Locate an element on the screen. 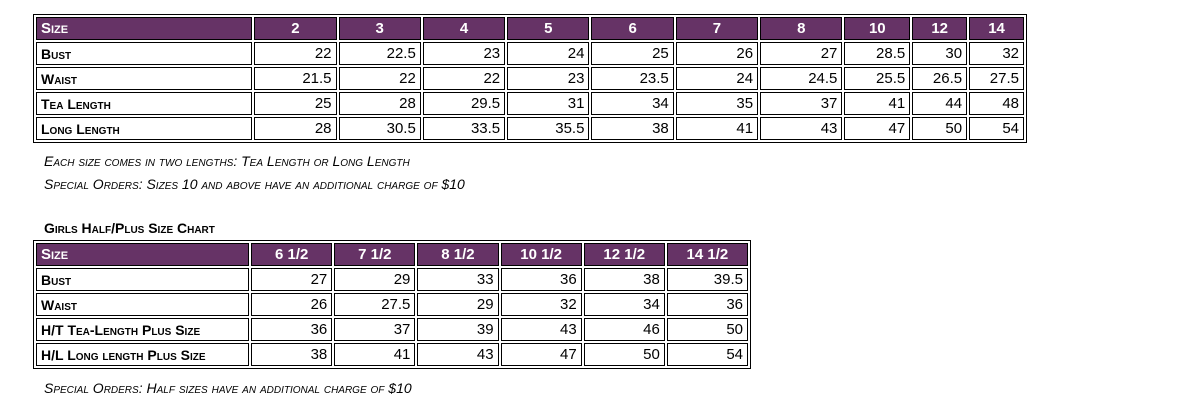 The height and width of the screenshot is (418, 1189). cell-value: 22.5 is located at coordinates (379, 53).